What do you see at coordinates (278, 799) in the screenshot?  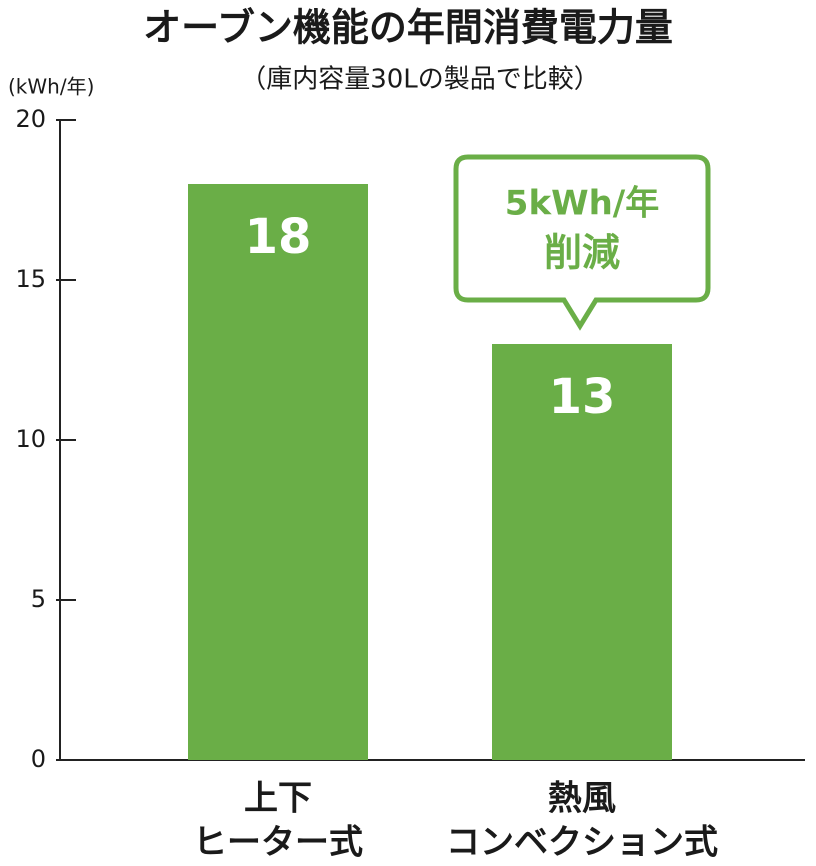 I see `x-tick-label: 上下` at bounding box center [278, 799].